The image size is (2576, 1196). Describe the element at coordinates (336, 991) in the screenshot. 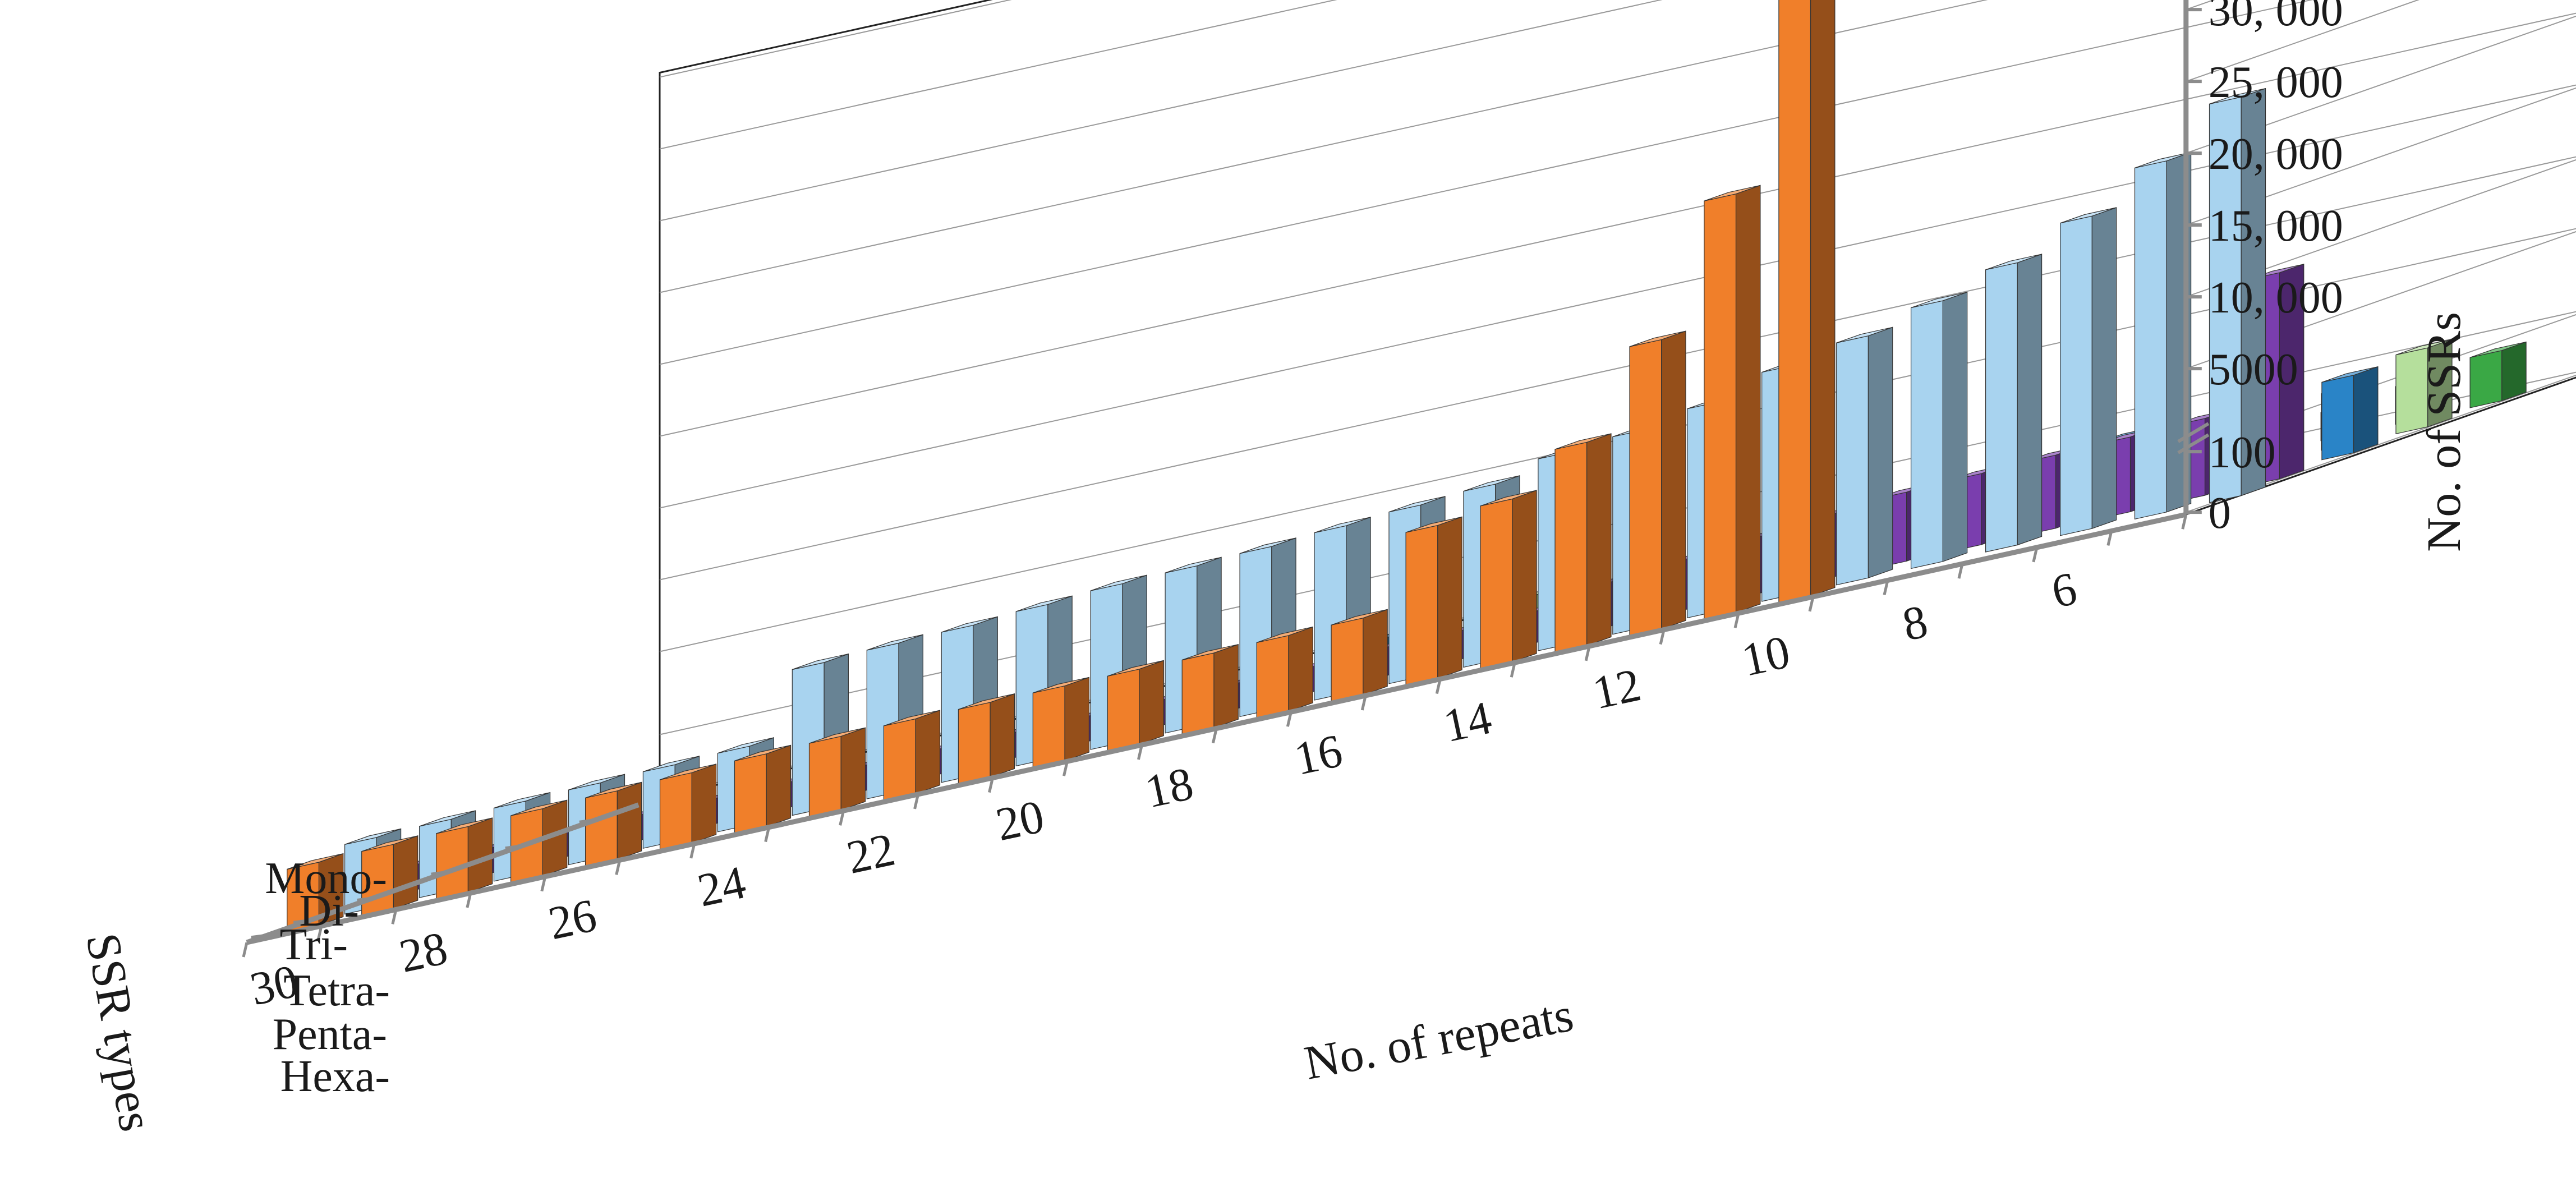

I see `z-tick-label: Tetra-` at that location.